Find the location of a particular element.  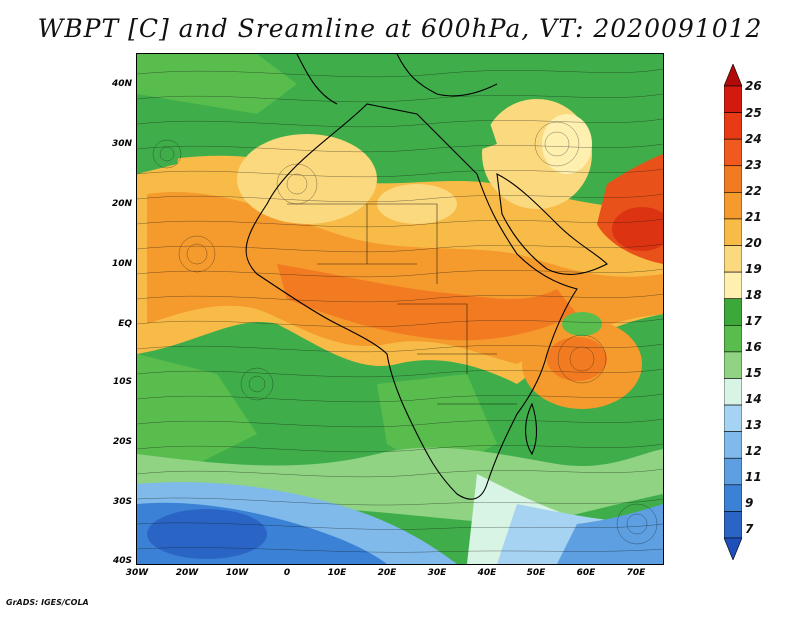

colorbar-label: 21 is located at coordinates (753, 217).